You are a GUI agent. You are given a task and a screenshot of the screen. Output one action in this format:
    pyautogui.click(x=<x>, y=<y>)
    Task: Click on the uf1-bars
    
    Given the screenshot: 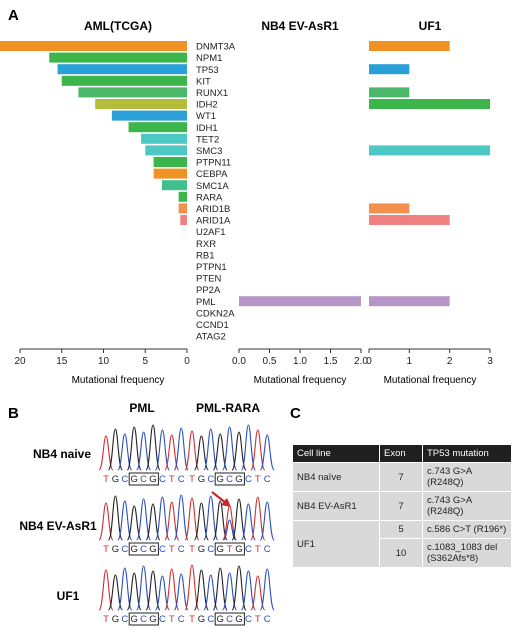 What is the action you would take?
    pyautogui.click(x=429, y=174)
    